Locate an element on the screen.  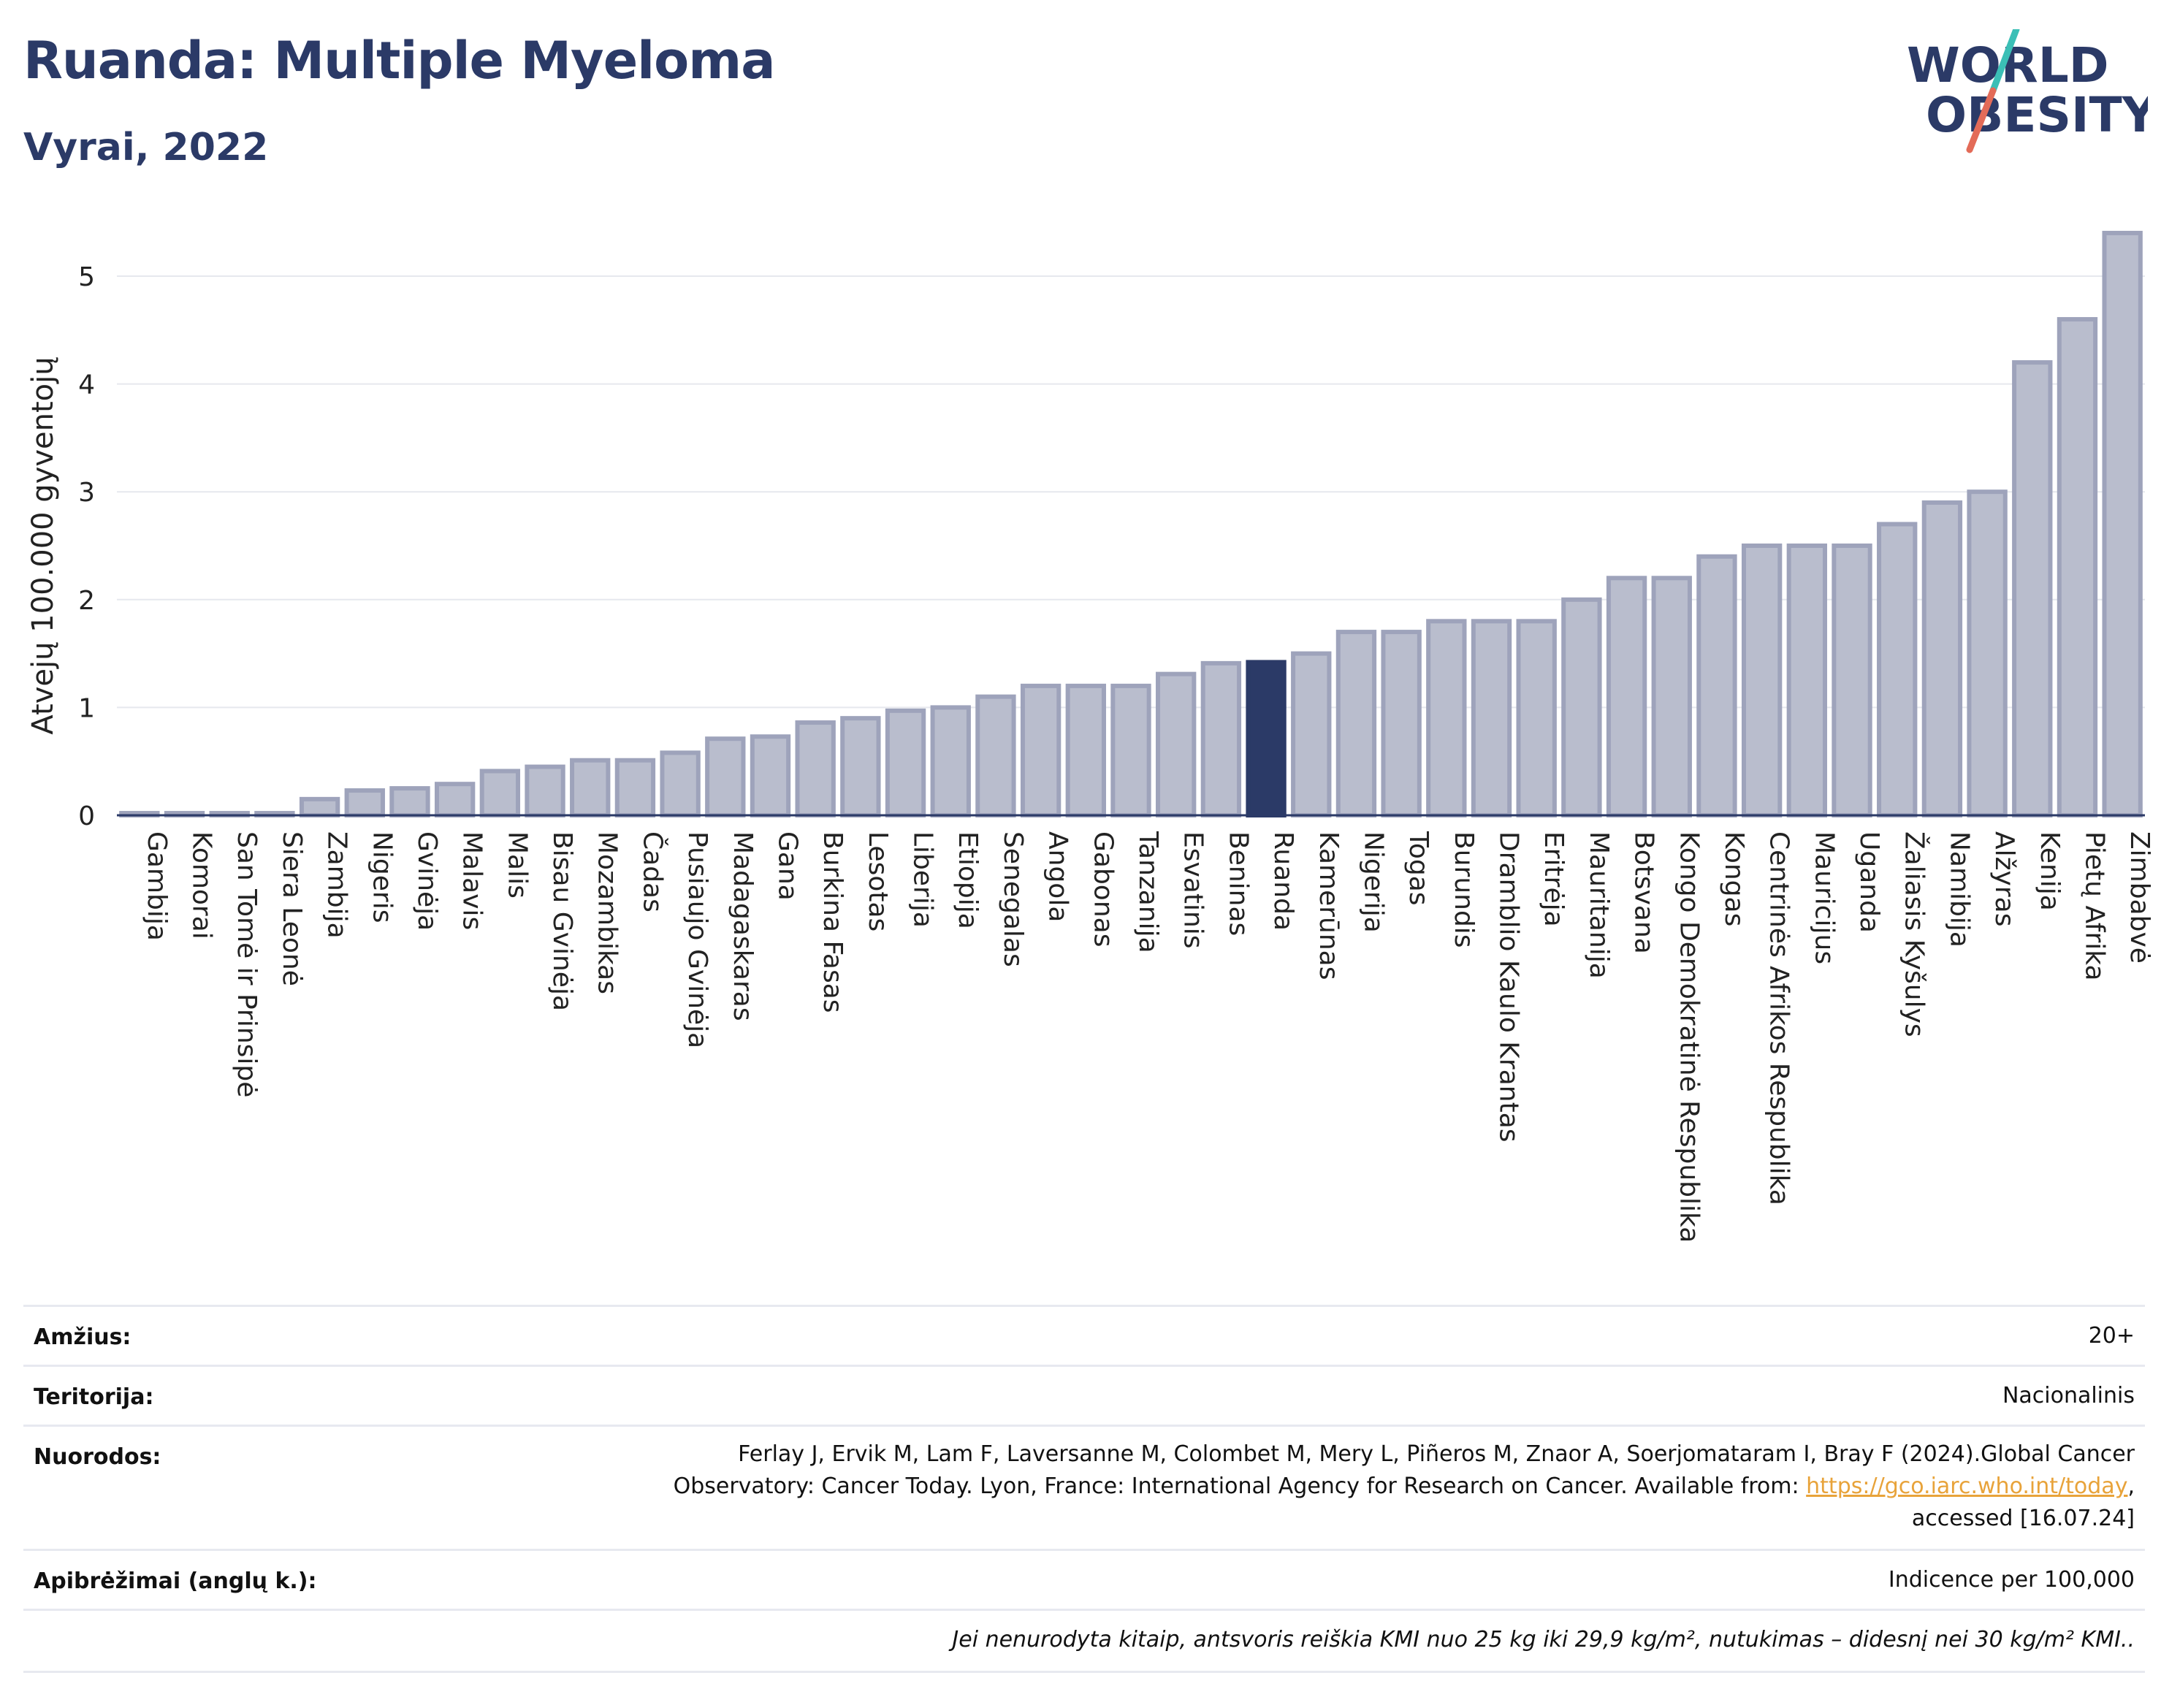
x-tick-label: Esvatinis is located at coordinates (1193, 890).